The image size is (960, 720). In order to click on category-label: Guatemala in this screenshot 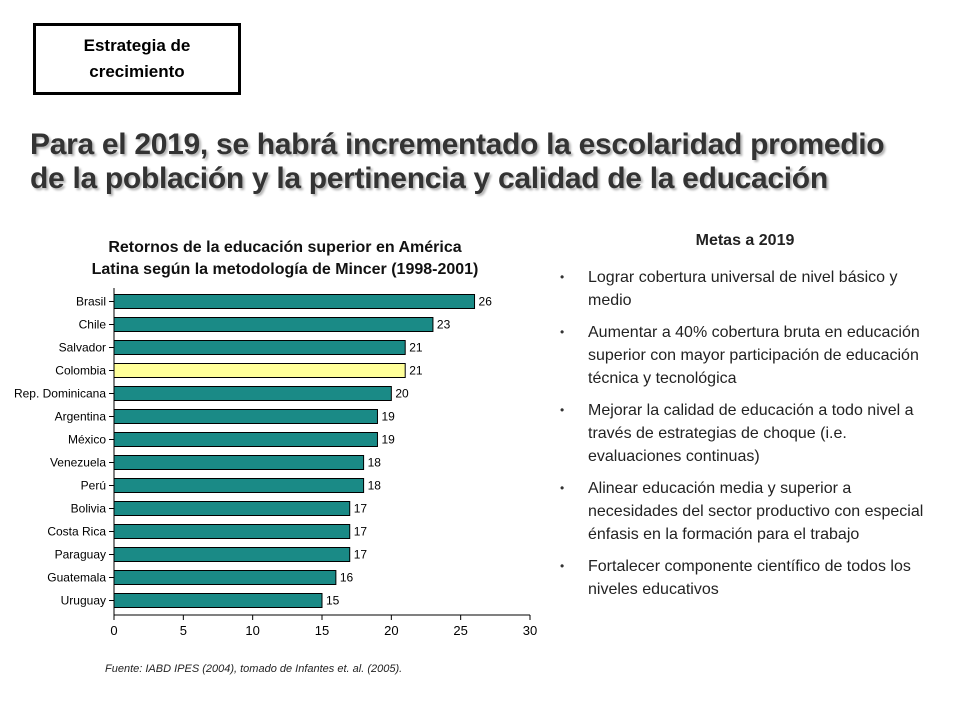, I will do `click(76, 578)`.